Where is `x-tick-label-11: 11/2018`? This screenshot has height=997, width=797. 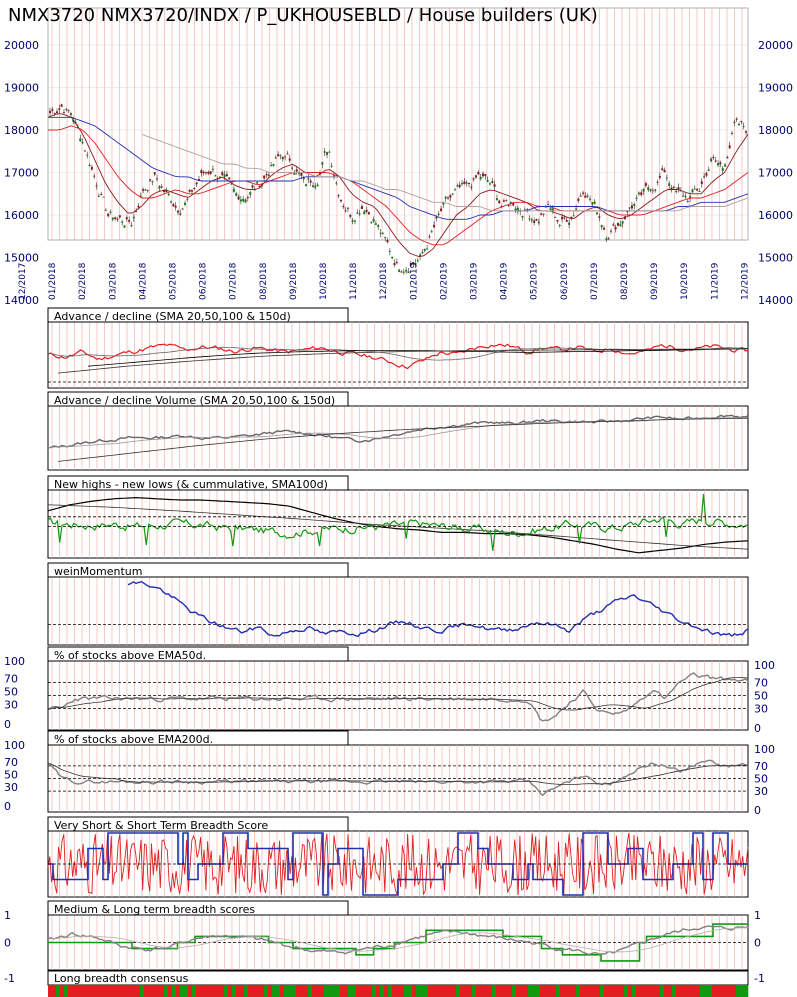 x-tick-label-11: 11/2018 is located at coordinates (354, 281).